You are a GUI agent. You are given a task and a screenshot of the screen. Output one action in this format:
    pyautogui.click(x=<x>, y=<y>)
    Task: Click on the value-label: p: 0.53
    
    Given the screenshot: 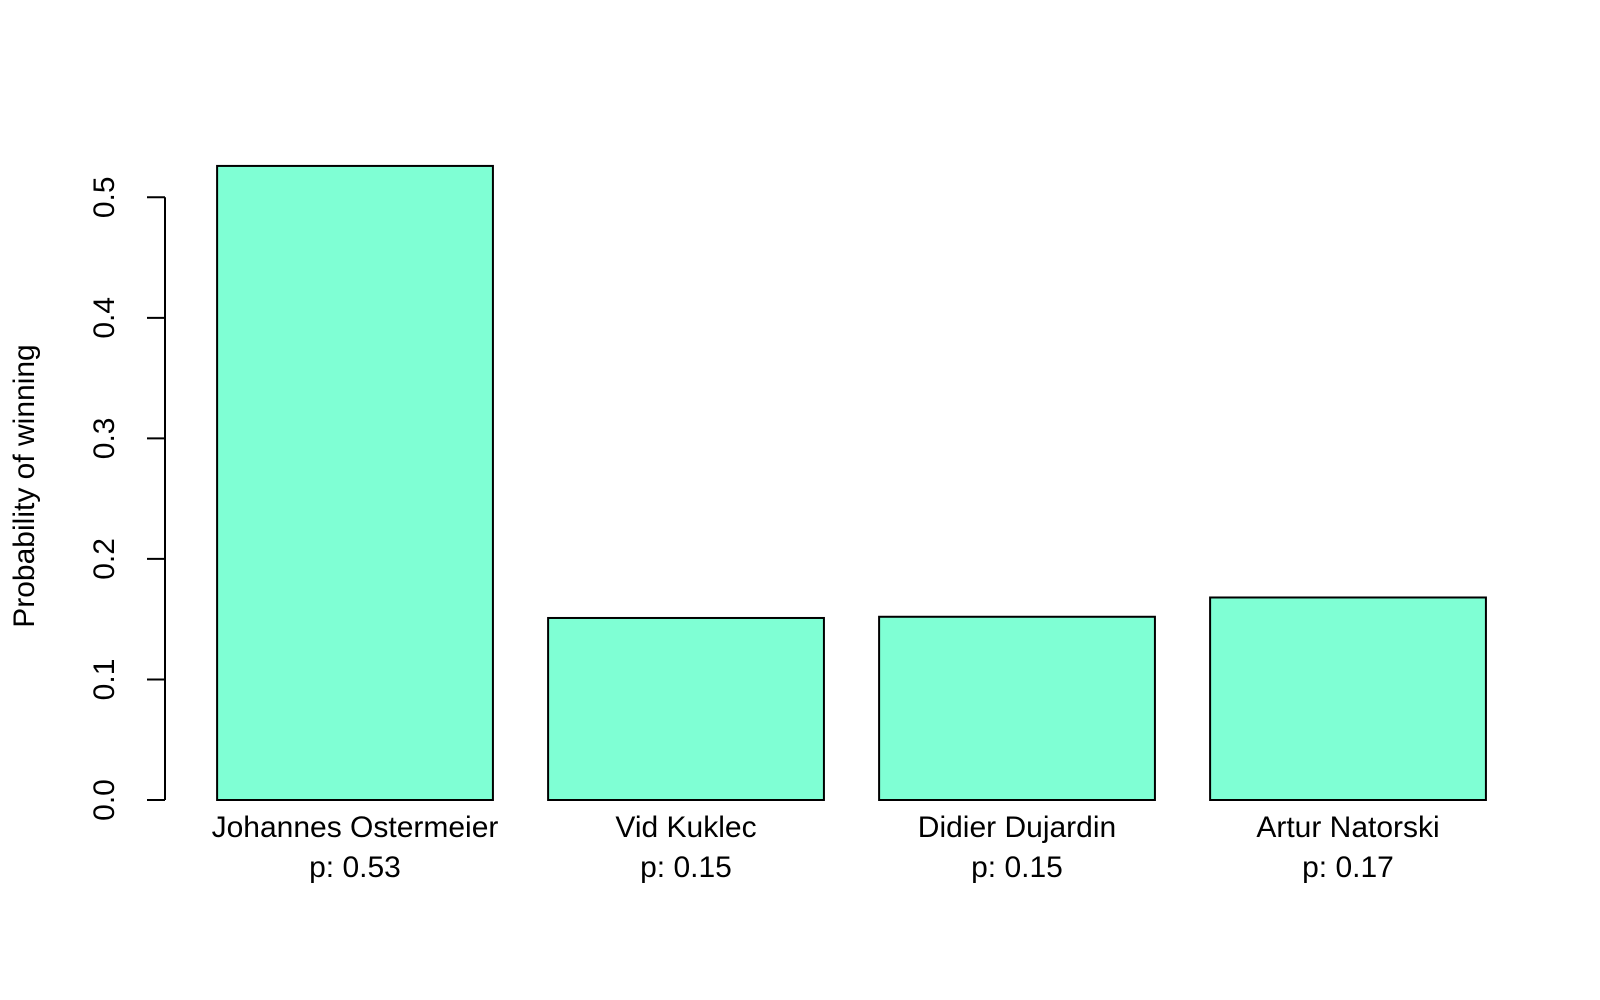 What is the action you would take?
    pyautogui.click(x=355, y=867)
    